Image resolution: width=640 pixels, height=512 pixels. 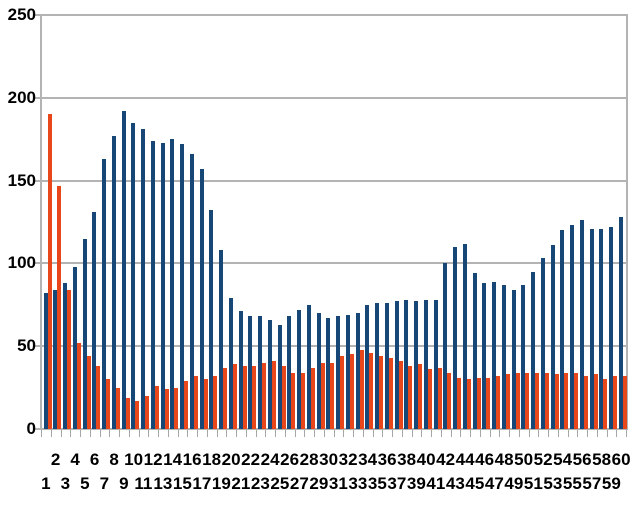 What do you see at coordinates (348, 459) in the screenshot?
I see `x-axis-label: 32` at bounding box center [348, 459].